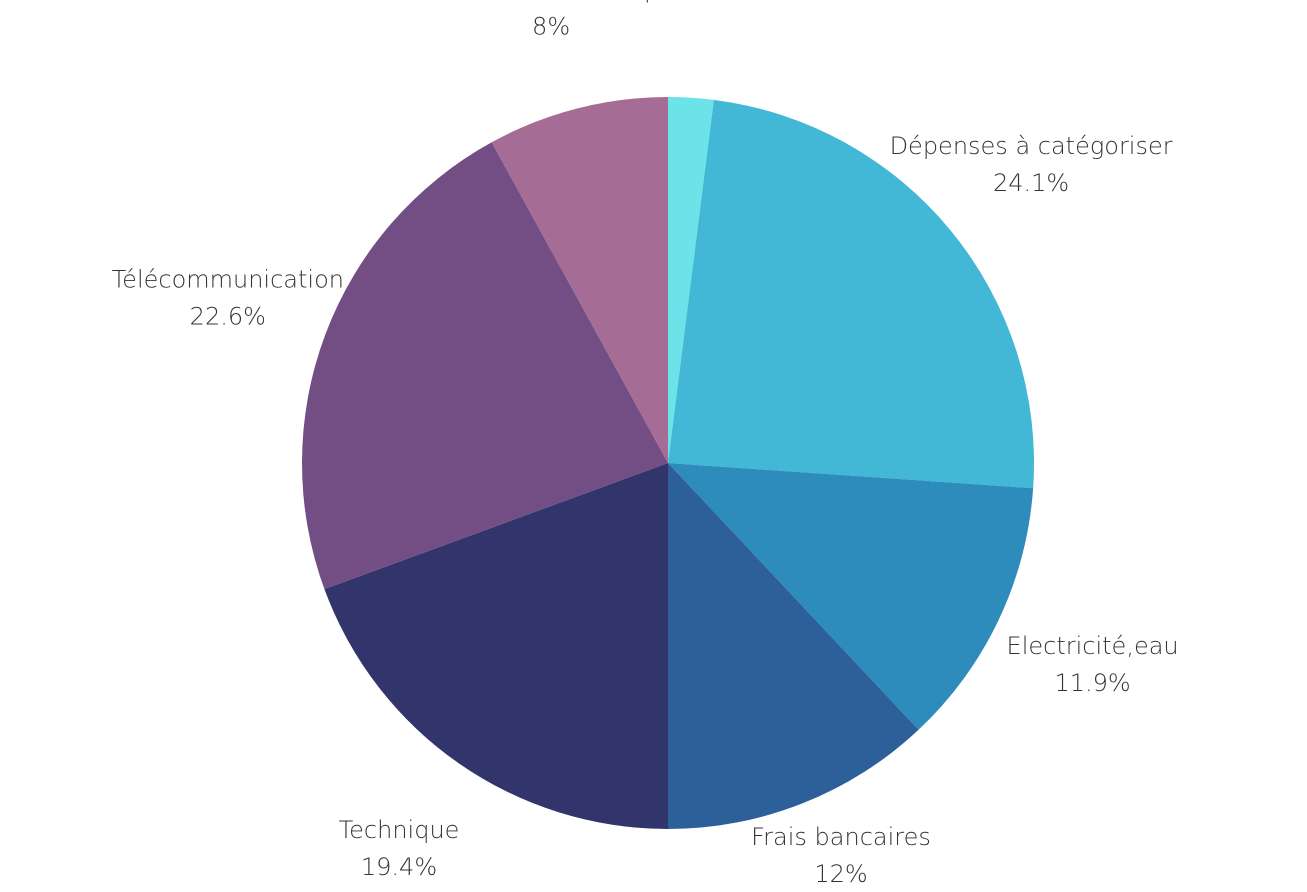 This screenshot has width=1307, height=892. Describe the element at coordinates (228, 298) in the screenshot. I see `slice-label-telecommunication: Télécommunication 22.6%` at that location.